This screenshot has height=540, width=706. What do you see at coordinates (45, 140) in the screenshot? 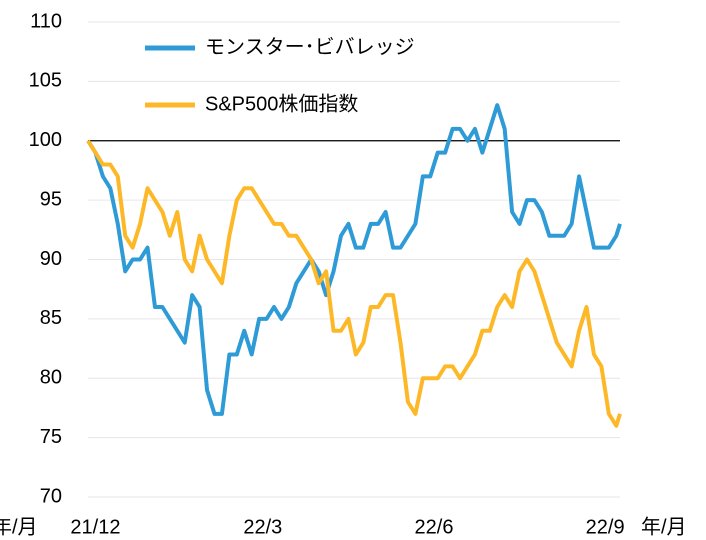
I see `y-tick-label: 100` at bounding box center [45, 140].